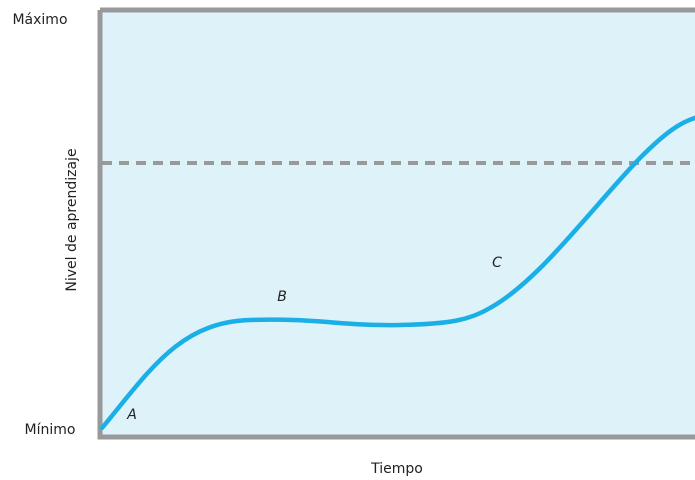 Image resolution: width=695 pixels, height=480 pixels. I want to click on annotation: B, so click(282, 297).